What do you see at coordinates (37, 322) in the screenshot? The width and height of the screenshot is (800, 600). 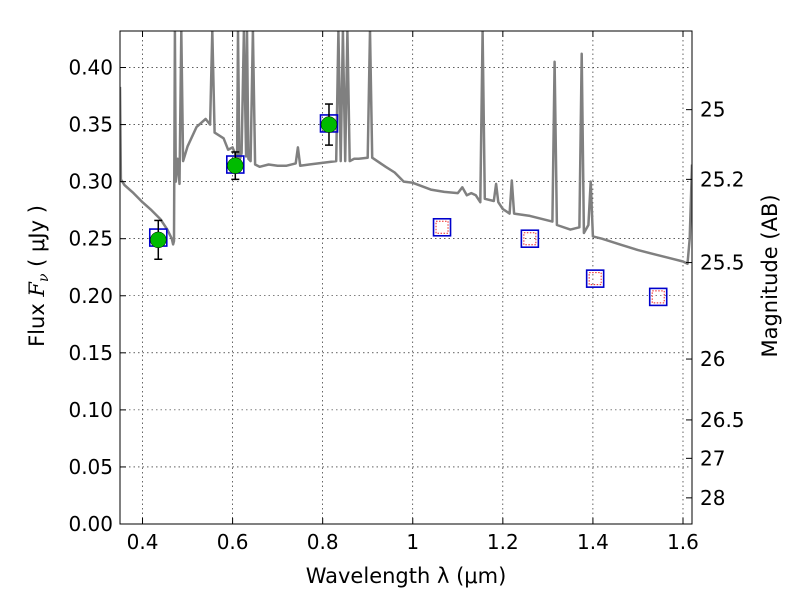 I see `y-axis-label-prefix: Flux` at bounding box center [37, 322].